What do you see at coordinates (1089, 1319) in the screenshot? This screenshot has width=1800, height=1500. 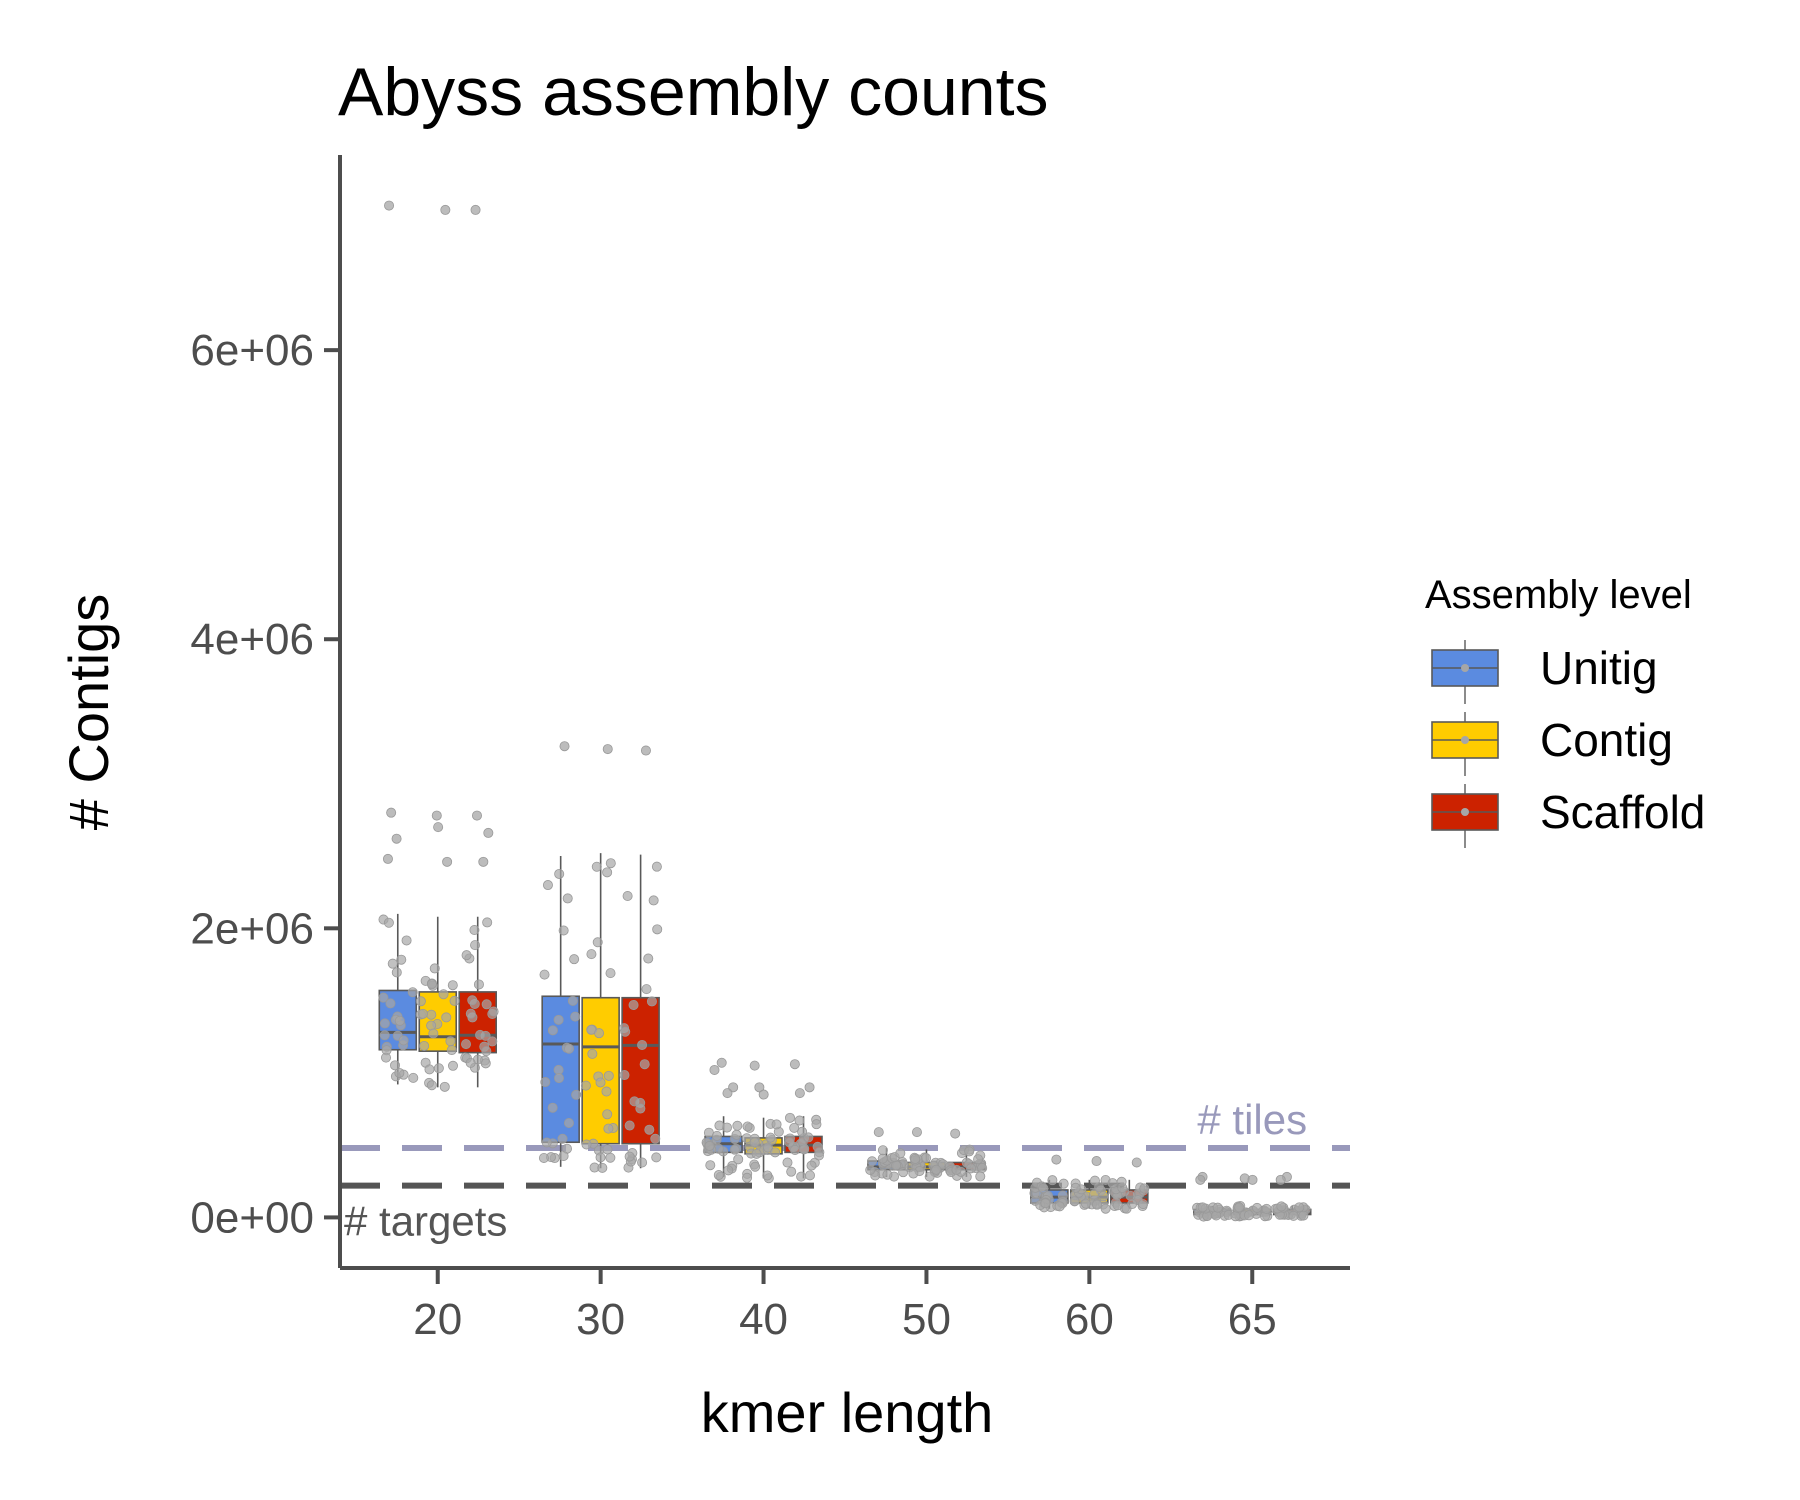 I see `x-tick-label: 60` at bounding box center [1089, 1319].